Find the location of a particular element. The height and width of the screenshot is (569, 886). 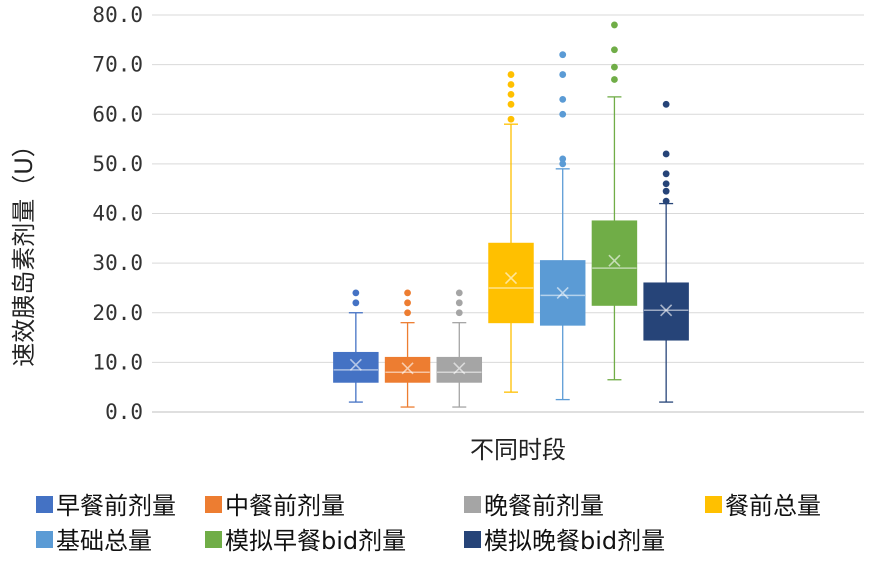

y-tick-label: 70.0 is located at coordinates (117, 65).